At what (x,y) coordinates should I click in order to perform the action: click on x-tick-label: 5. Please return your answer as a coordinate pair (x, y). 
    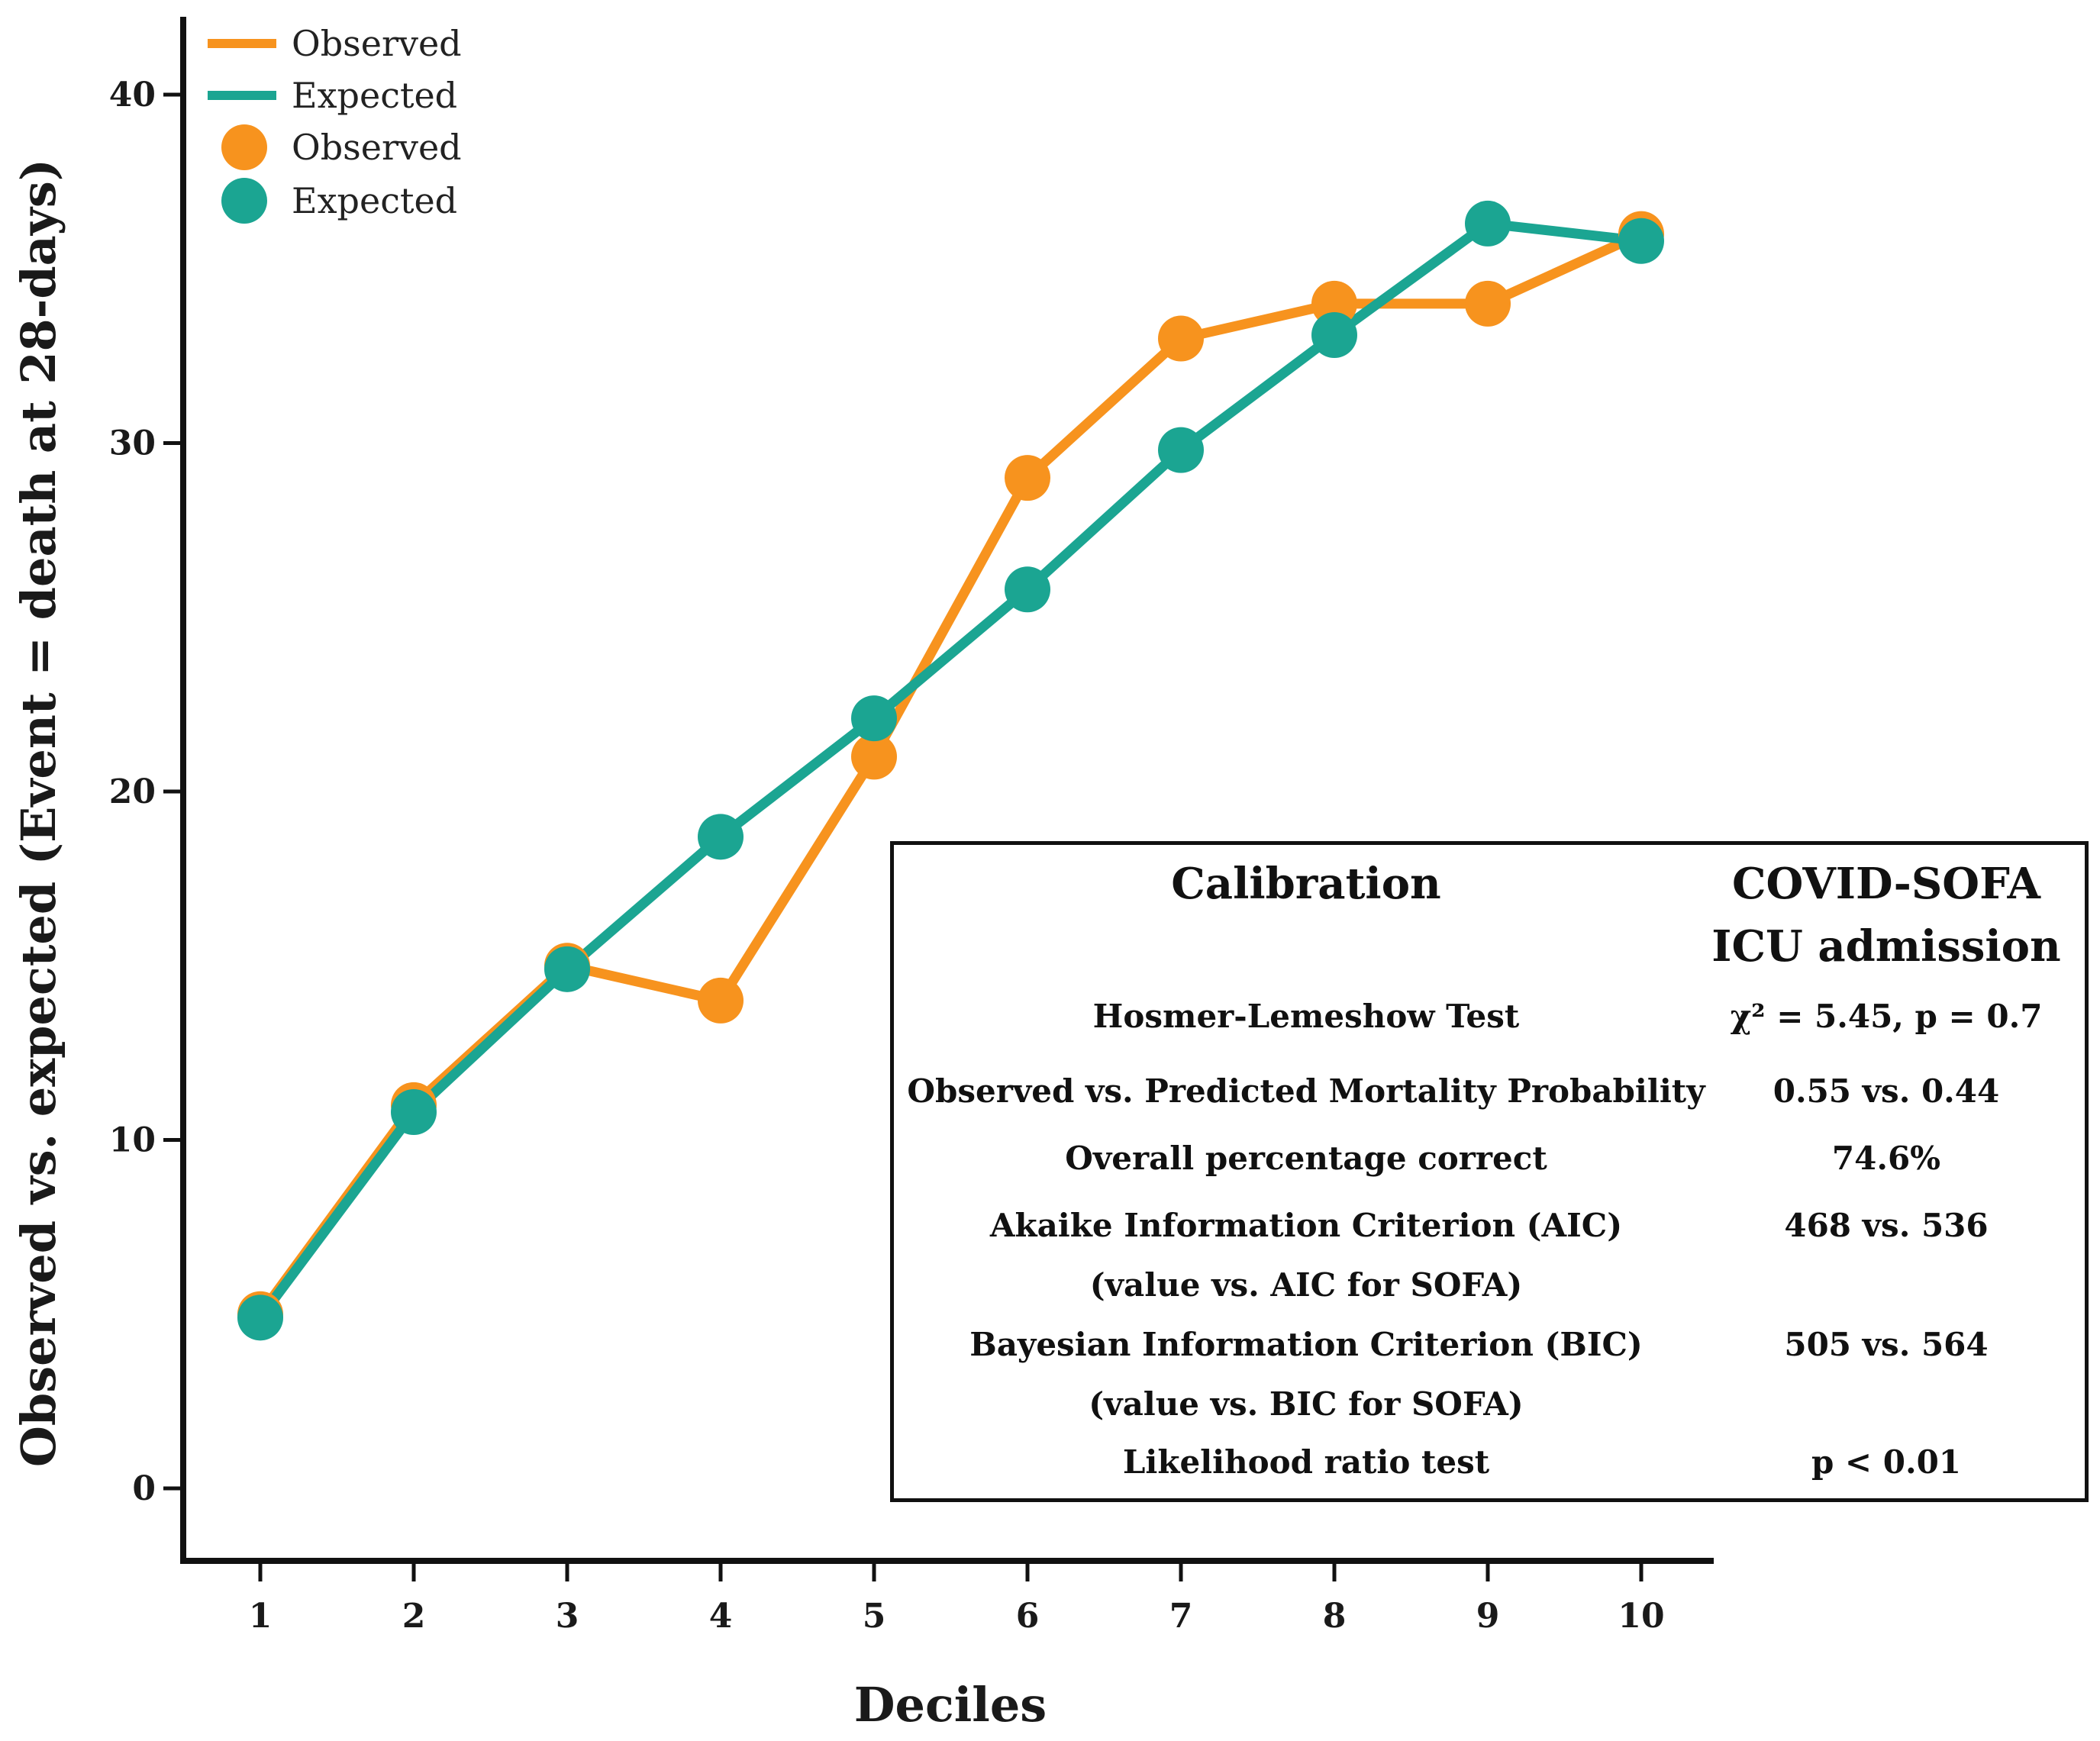
    Looking at the image, I should click on (875, 1617).